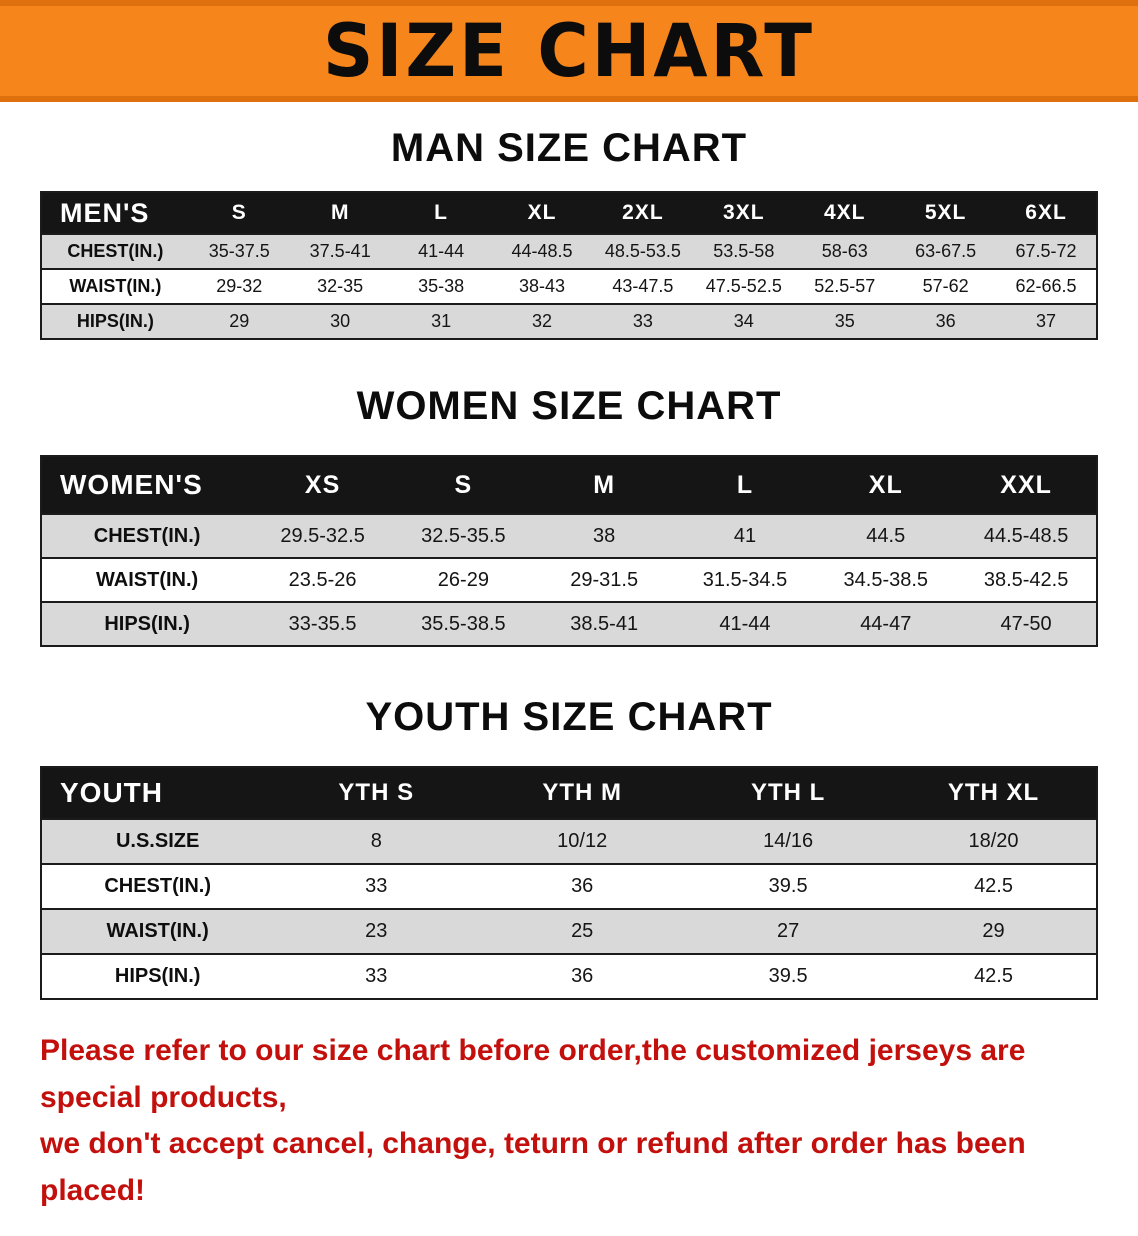 This screenshot has width=1138, height=1236. Describe the element at coordinates (441, 286) in the screenshot. I see `size-value-cell: 35-38` at that location.